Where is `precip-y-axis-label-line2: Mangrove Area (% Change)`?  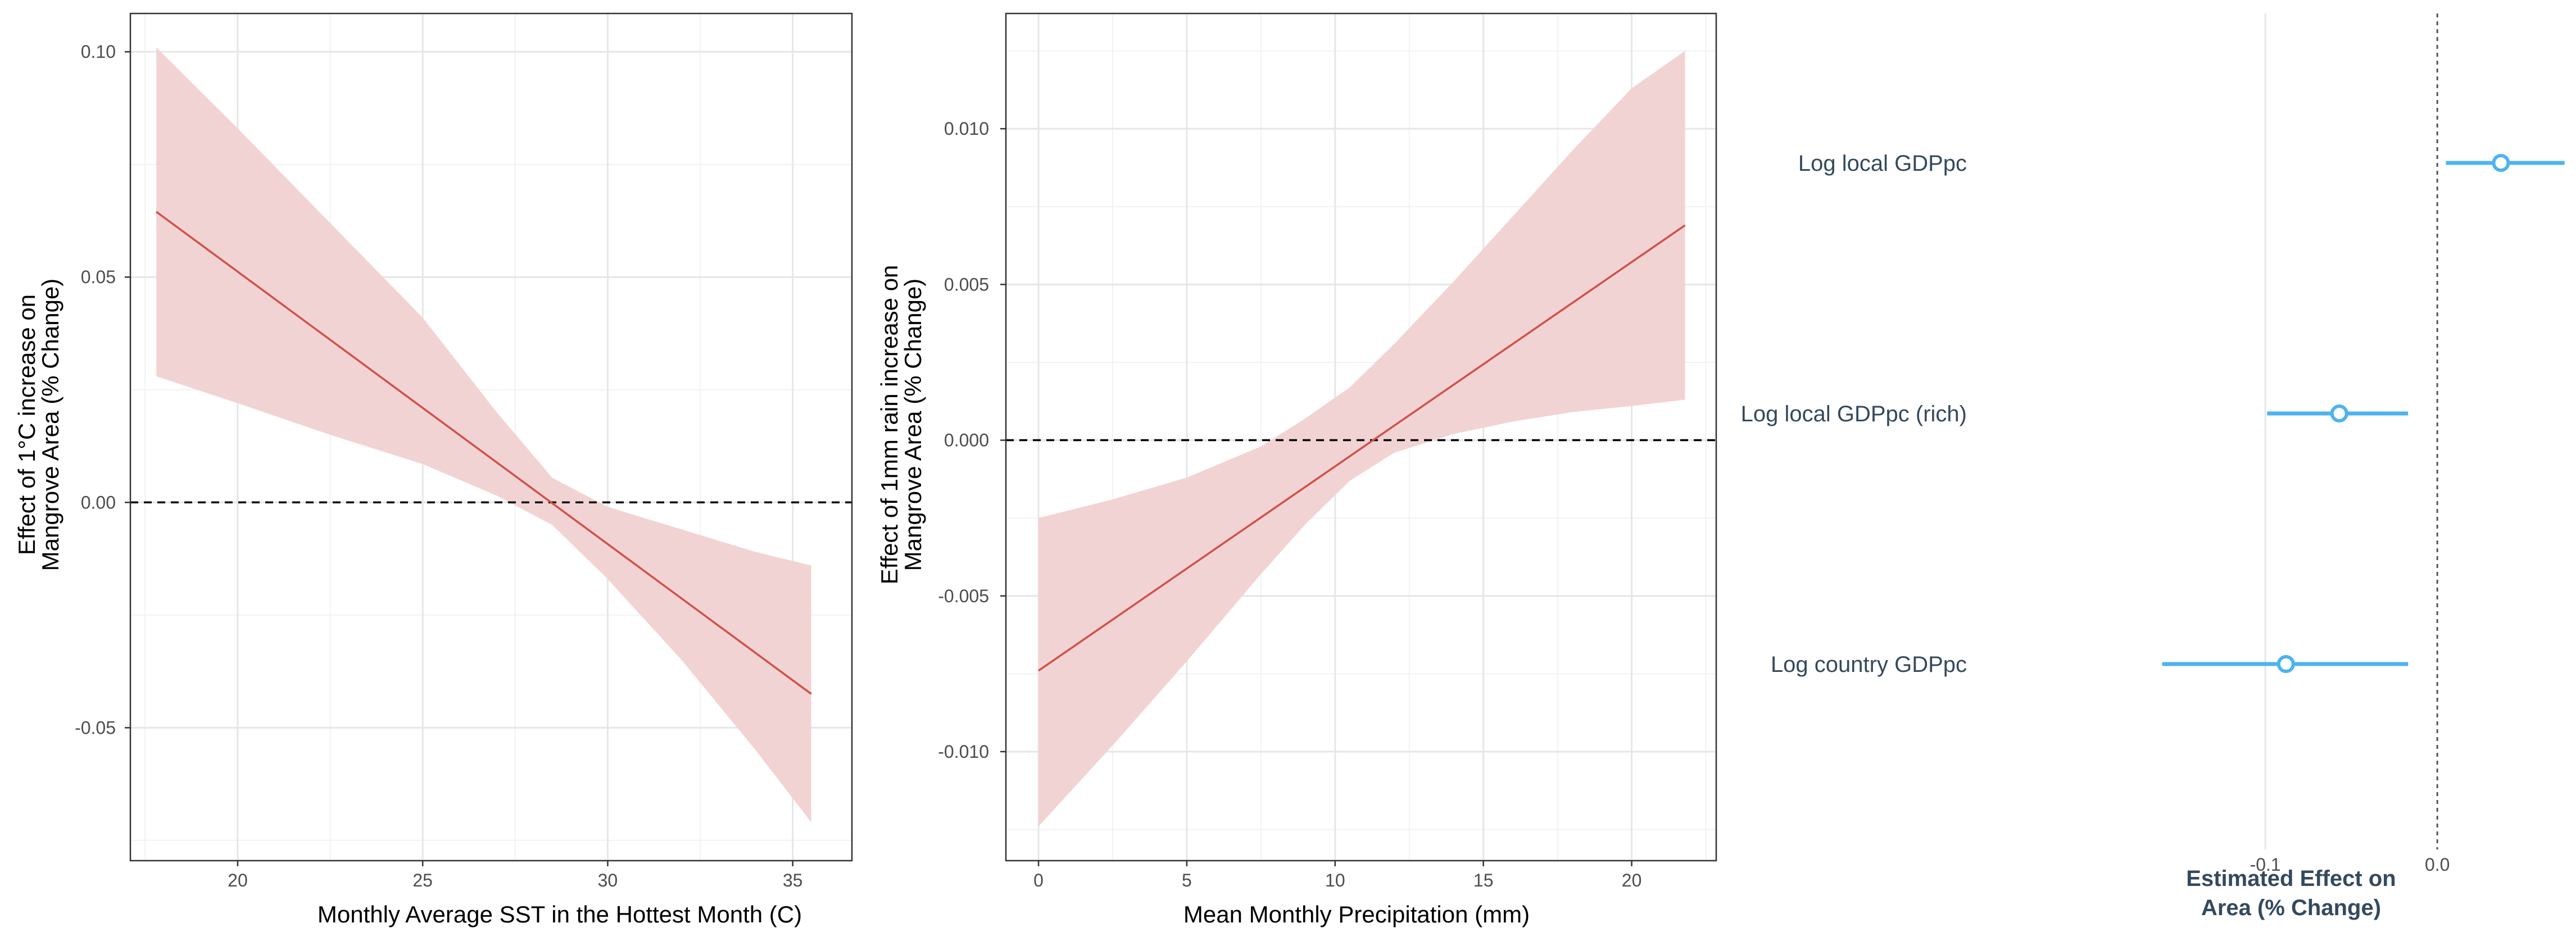 precip-y-axis-label-line2: Mangrove Area (% Change) is located at coordinates (913, 425).